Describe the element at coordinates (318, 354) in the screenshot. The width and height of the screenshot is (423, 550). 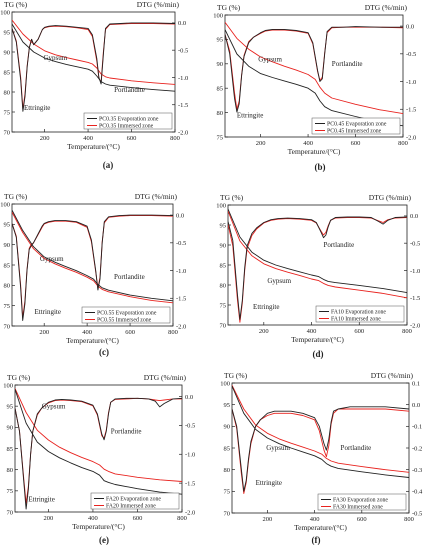
I see `panel-label: (d)` at that location.